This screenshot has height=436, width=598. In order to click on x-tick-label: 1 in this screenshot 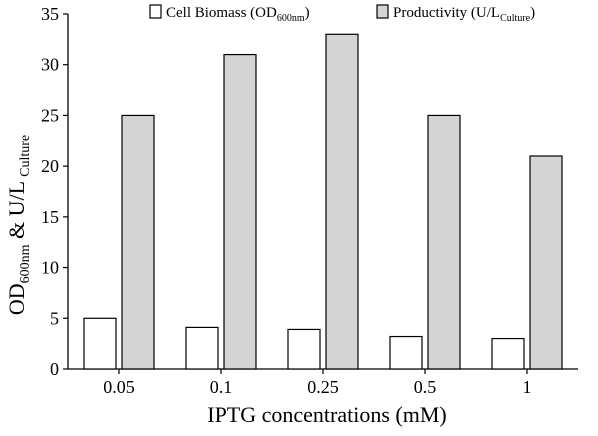, I will do `click(527, 387)`.